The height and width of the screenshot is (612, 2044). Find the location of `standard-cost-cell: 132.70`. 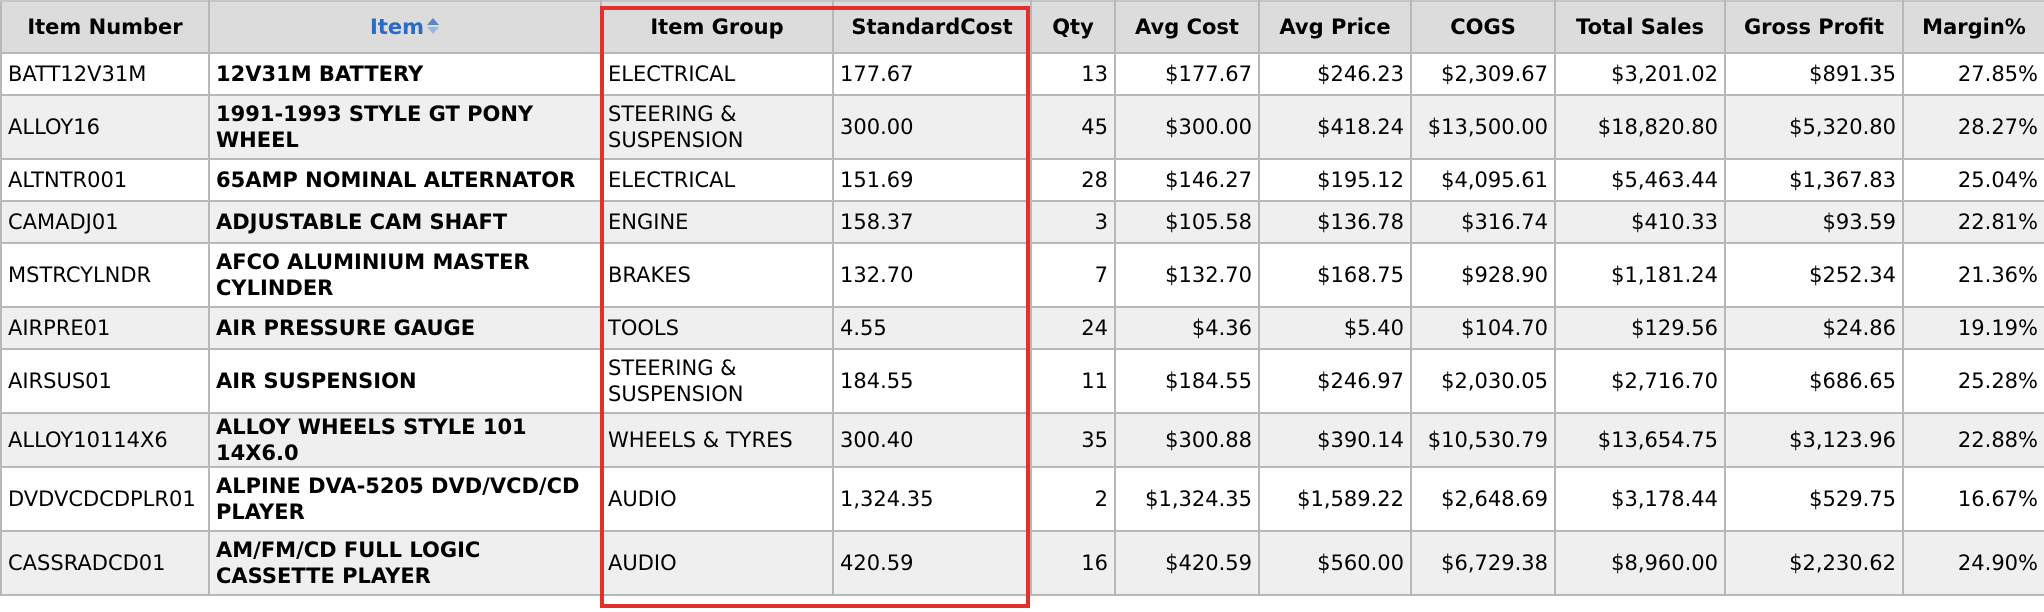

standard-cost-cell: 132.70 is located at coordinates (932, 275).